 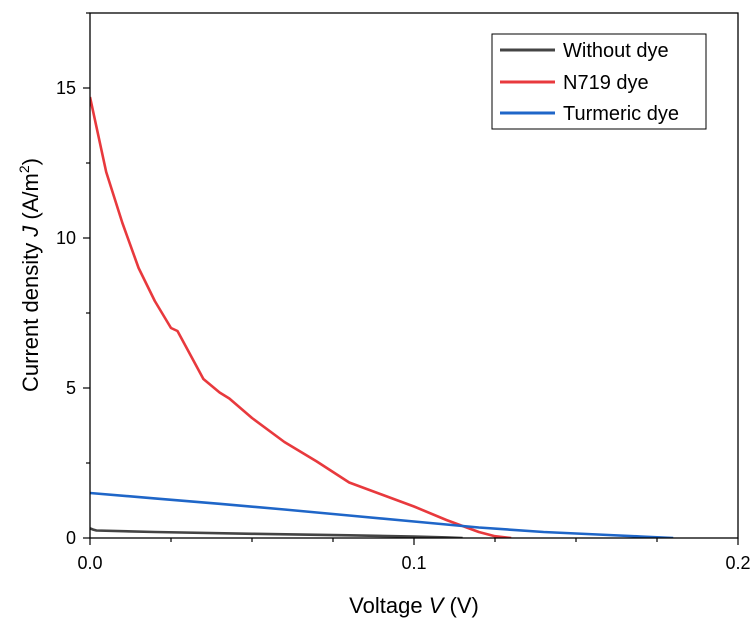 What do you see at coordinates (737, 563) in the screenshot?
I see `x-tick-label: 0.2` at bounding box center [737, 563].